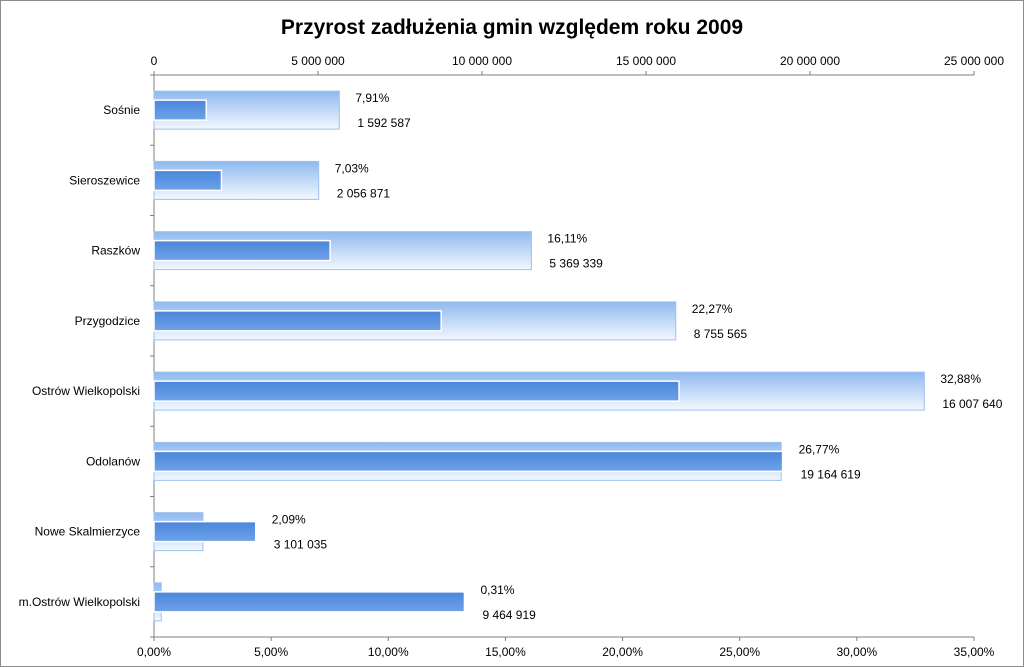 This screenshot has height=667, width=1024. Describe the element at coordinates (960, 379) in the screenshot. I see `percent-data-label: 32,88%` at that location.